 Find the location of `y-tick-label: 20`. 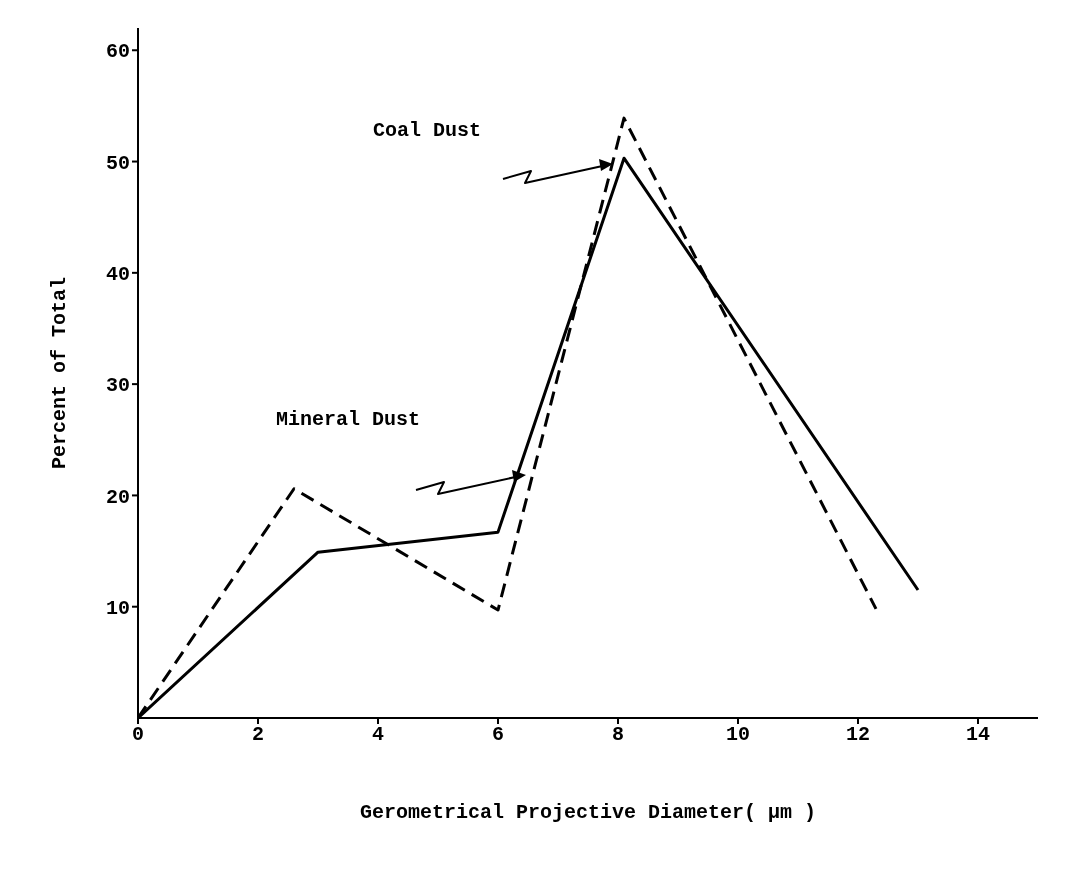

y-tick-label: 20 is located at coordinates (117, 497).